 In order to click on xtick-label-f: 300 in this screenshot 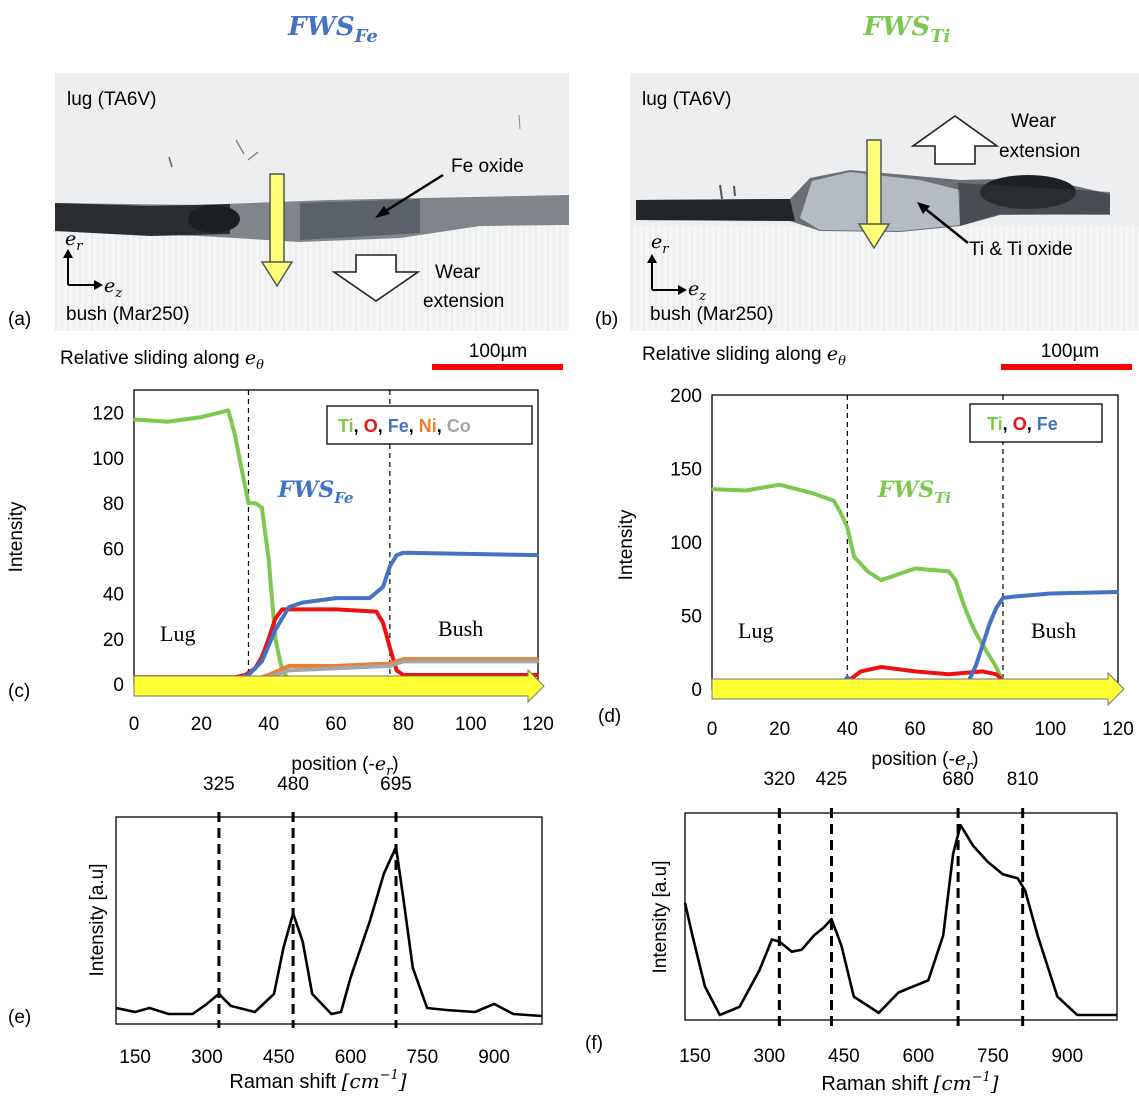, I will do `click(770, 1056)`.